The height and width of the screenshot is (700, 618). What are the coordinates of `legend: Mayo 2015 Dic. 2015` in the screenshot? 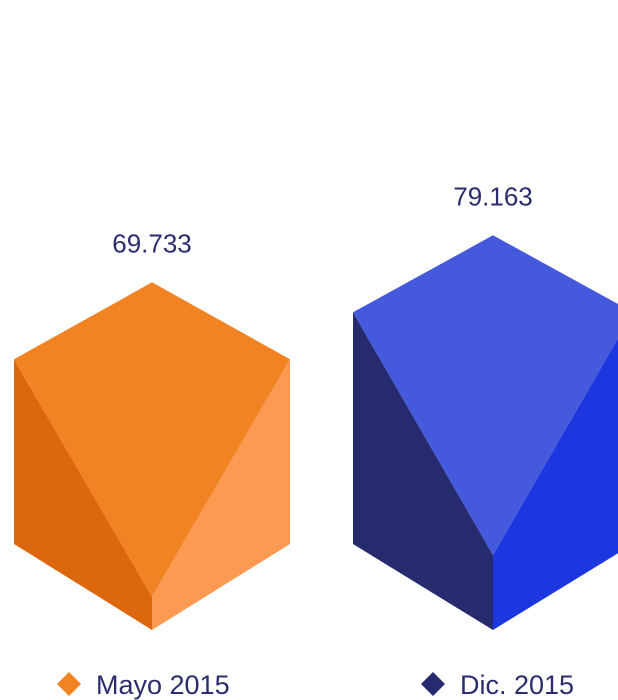 It's located at (315, 685).